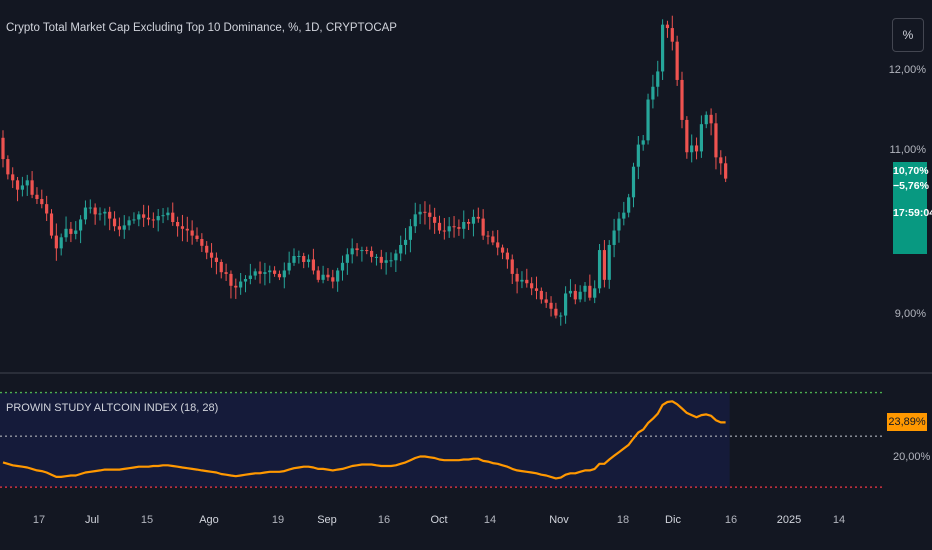 The height and width of the screenshot is (550, 932). Describe the element at coordinates (908, 35) in the screenshot. I see `percent-scale-button: %` at that location.